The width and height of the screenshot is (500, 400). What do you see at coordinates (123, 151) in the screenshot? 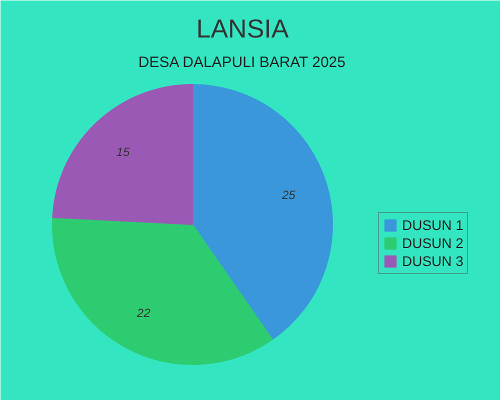
I see `data-label: 15` at bounding box center [123, 151].